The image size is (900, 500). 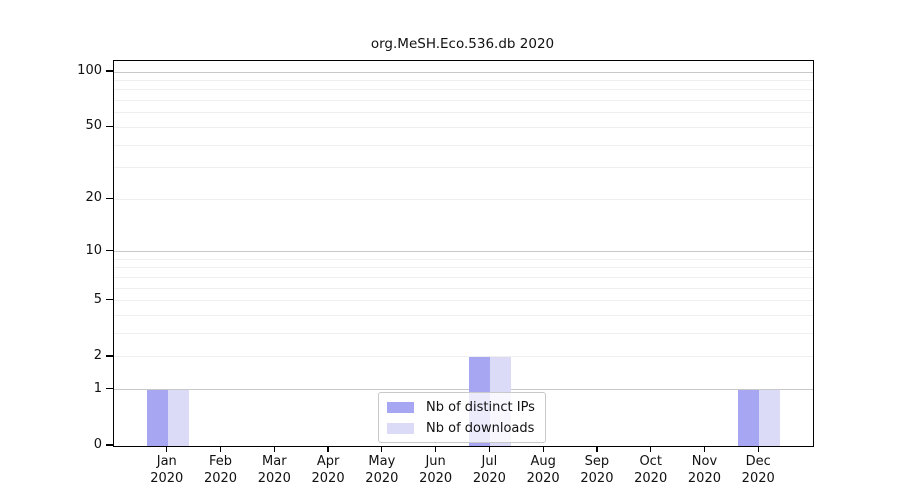 I want to click on y-tick-label: 100, so click(x=89, y=70).